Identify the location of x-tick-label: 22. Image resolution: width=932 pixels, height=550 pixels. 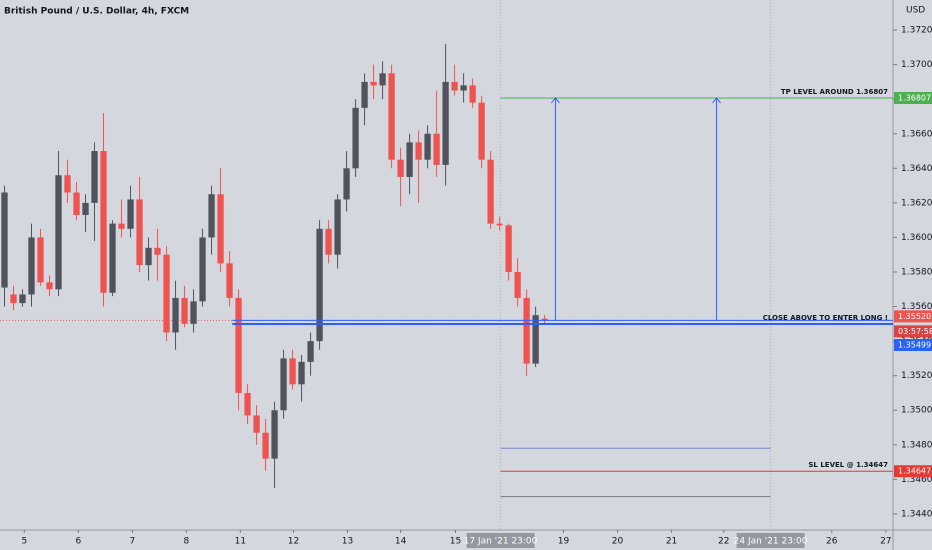
(723, 542).